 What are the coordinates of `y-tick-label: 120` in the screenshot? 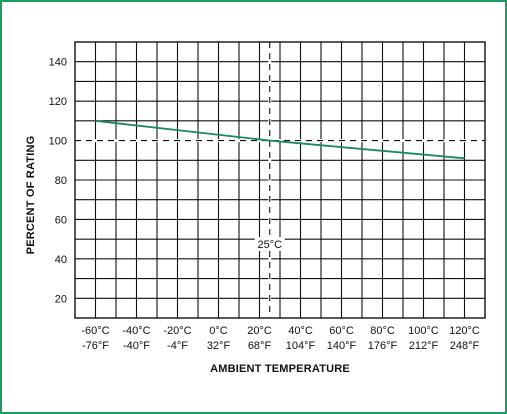 It's located at (58, 102).